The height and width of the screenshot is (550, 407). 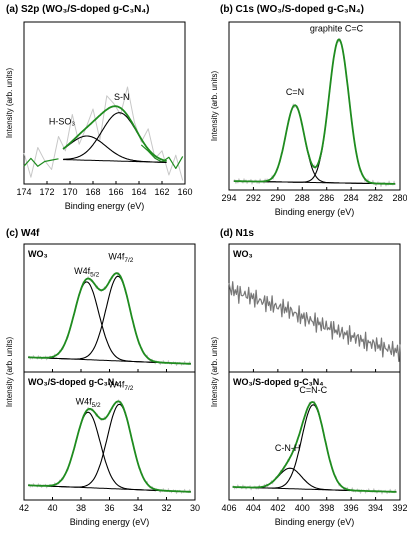 What do you see at coordinates (237, 233) in the screenshot?
I see `chart-title-d: (d) N1s` at bounding box center [237, 233].